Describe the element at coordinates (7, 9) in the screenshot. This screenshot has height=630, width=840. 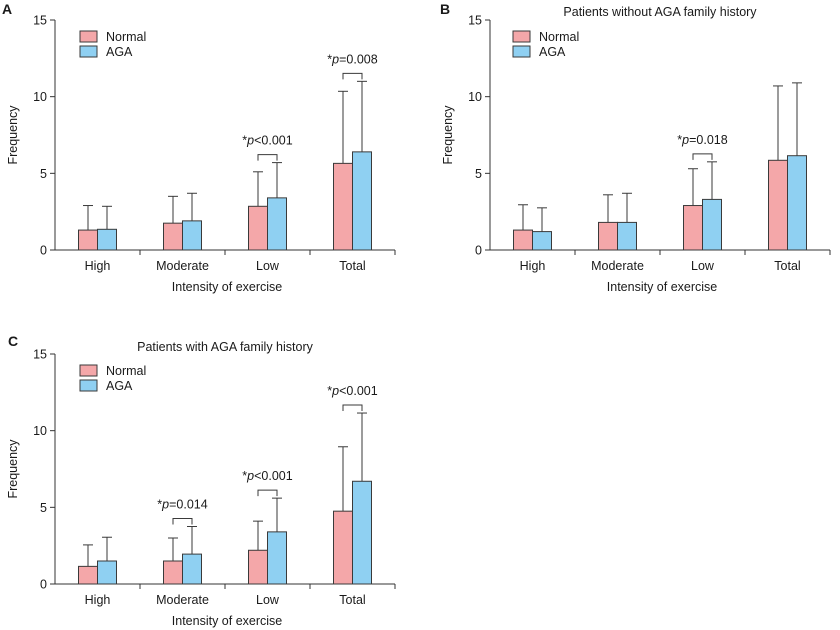
I see `panel-label: A` at that location.